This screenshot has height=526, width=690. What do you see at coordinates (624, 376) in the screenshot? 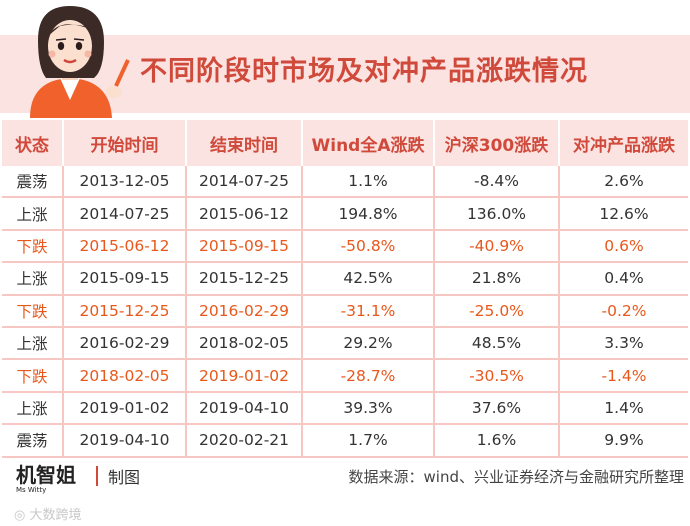
I see `cell-hedge: -1.4%` at bounding box center [624, 376].